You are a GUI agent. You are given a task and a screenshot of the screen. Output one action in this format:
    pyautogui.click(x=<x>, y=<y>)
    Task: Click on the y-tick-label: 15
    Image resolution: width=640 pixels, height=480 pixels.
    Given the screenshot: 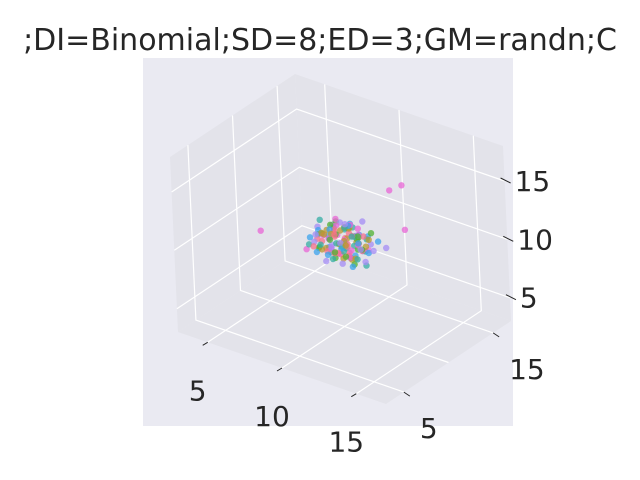 What is the action you would take?
    pyautogui.click(x=527, y=369)
    